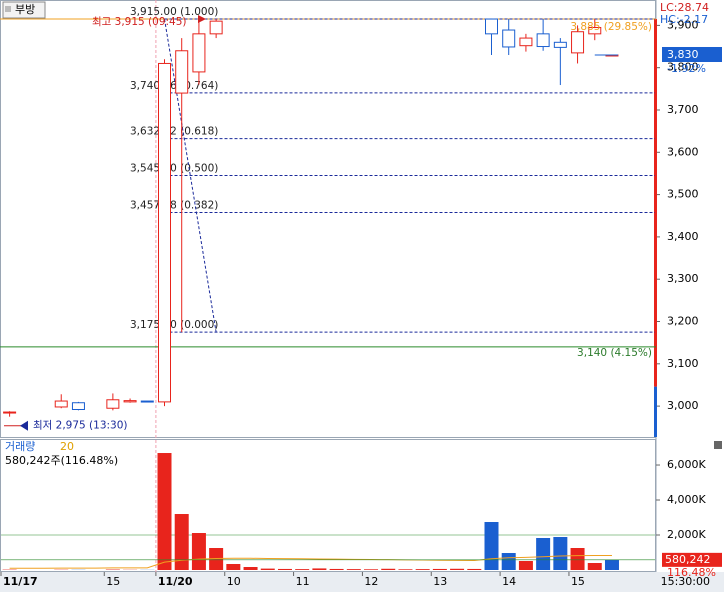 The width and height of the screenshot is (724, 592). Describe the element at coordinates (174, 325) in the screenshot. I see `fib-label: 3,175.00 (0.000)` at that location.